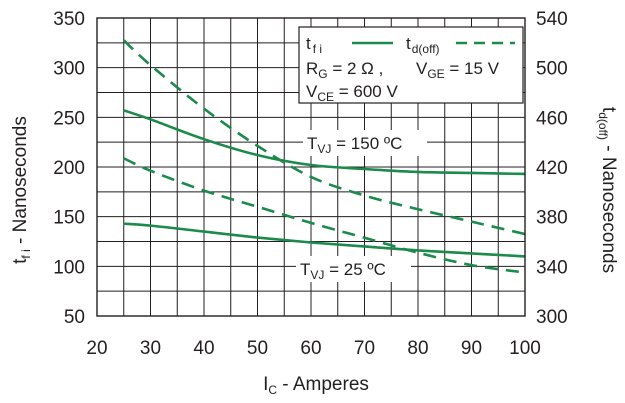  Describe the element at coordinates (552, 118) in the screenshot. I see `y-right-tick-label: 460` at that location.